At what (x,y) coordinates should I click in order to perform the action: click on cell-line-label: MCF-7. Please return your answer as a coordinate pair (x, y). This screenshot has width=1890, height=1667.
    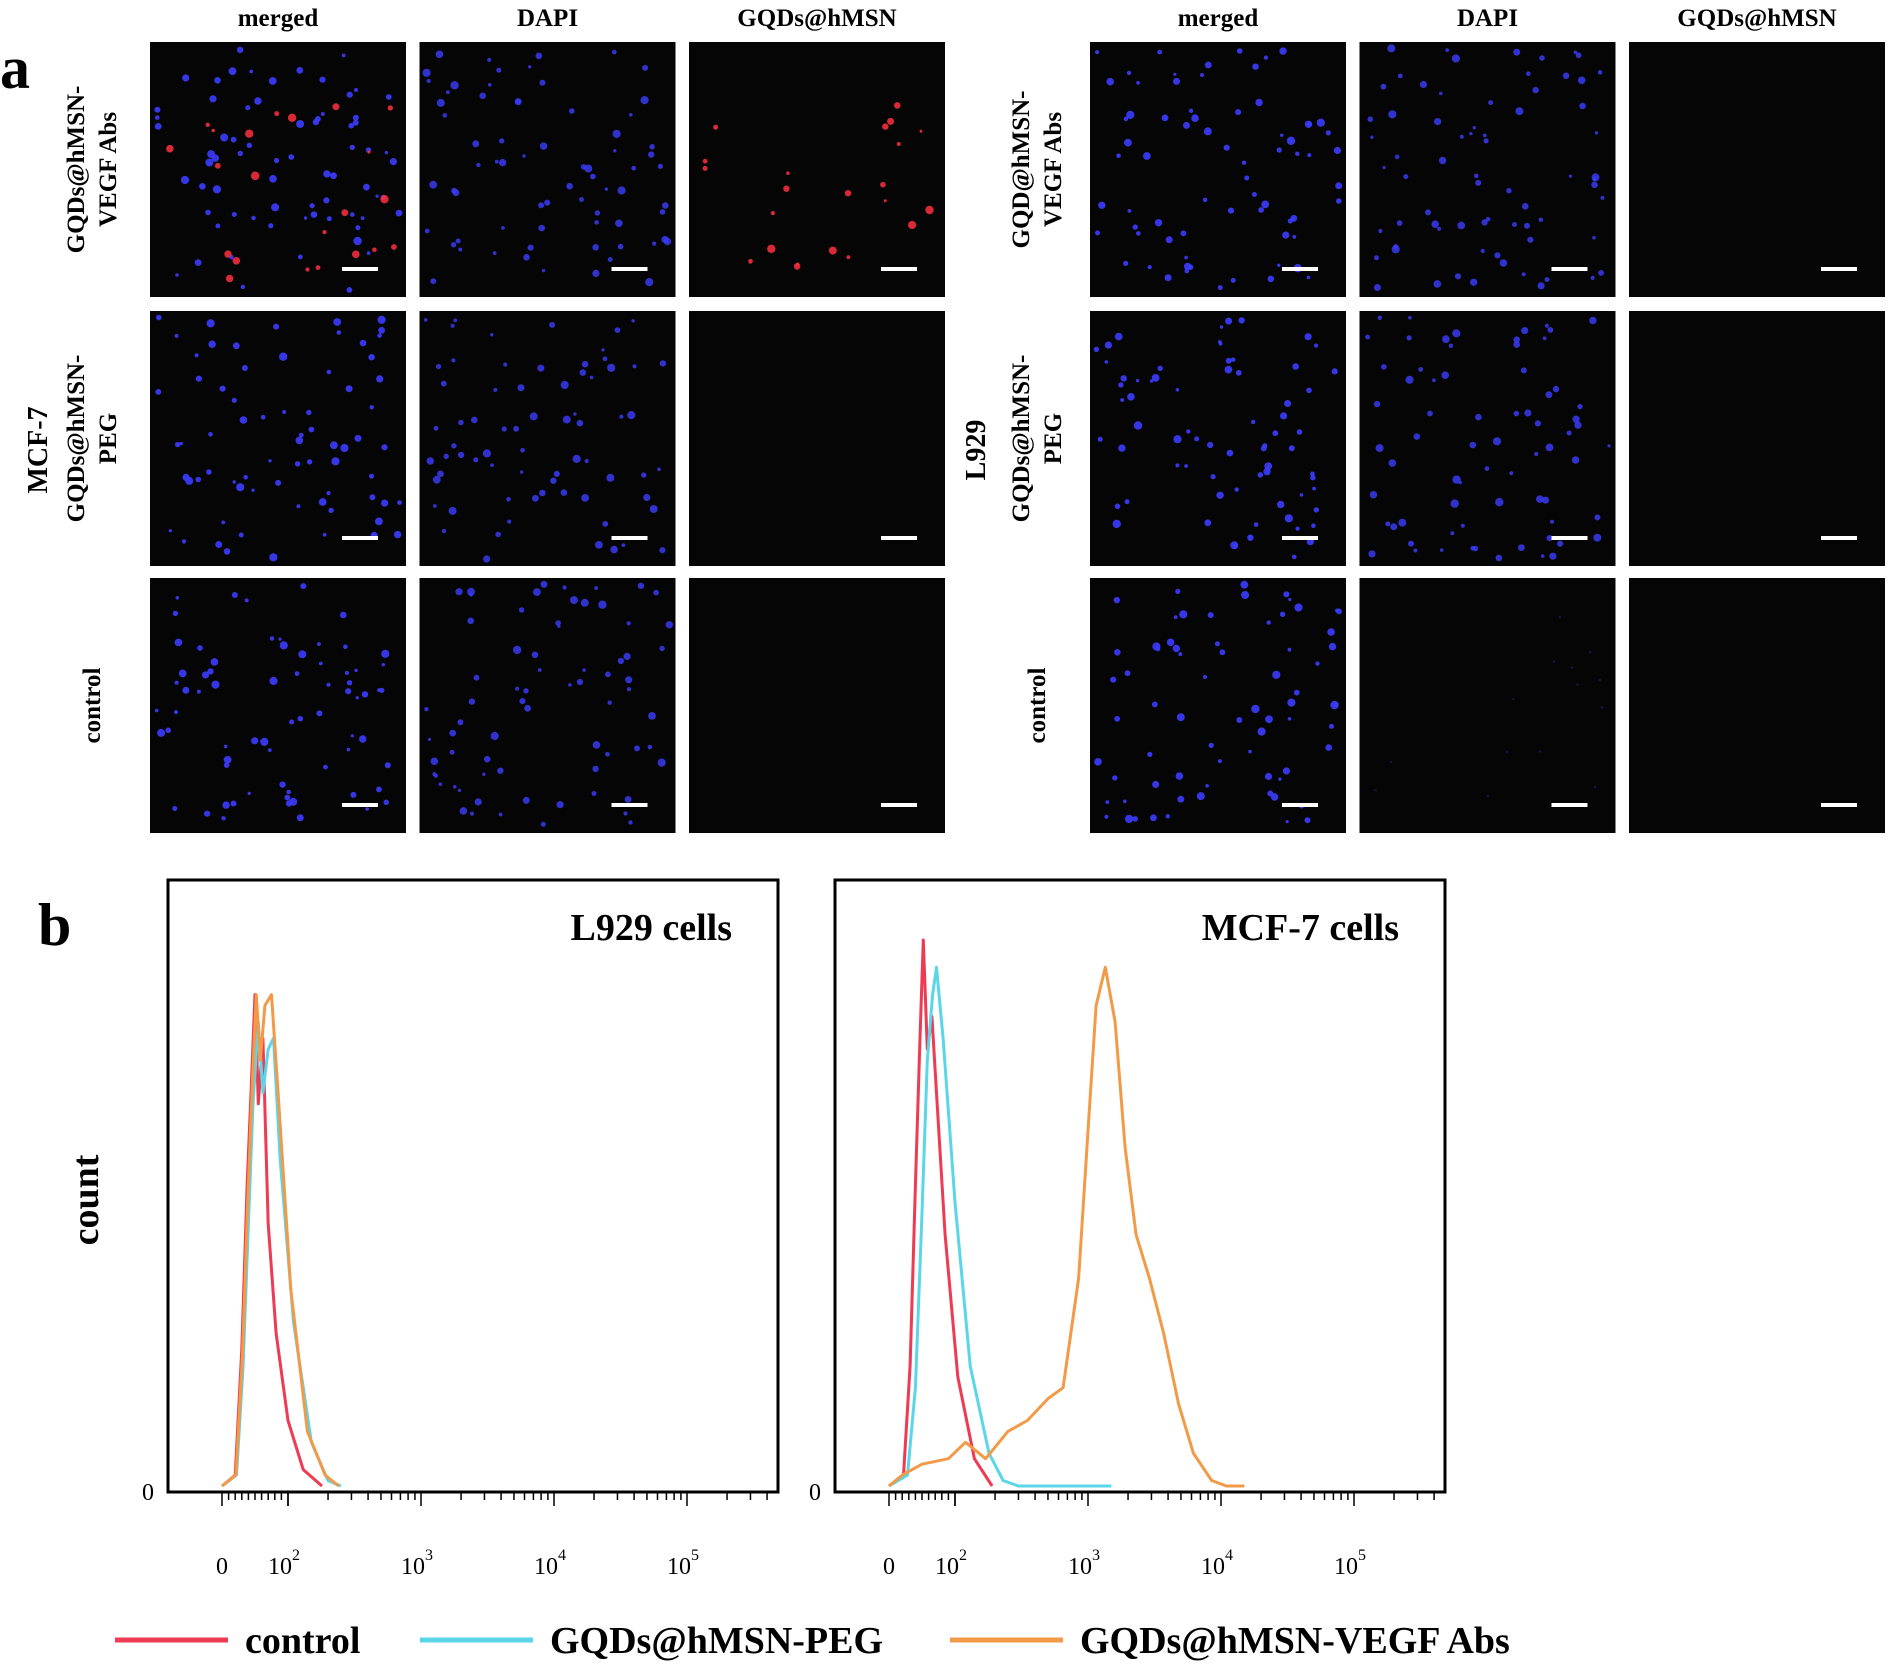
    Looking at the image, I should click on (38, 449).